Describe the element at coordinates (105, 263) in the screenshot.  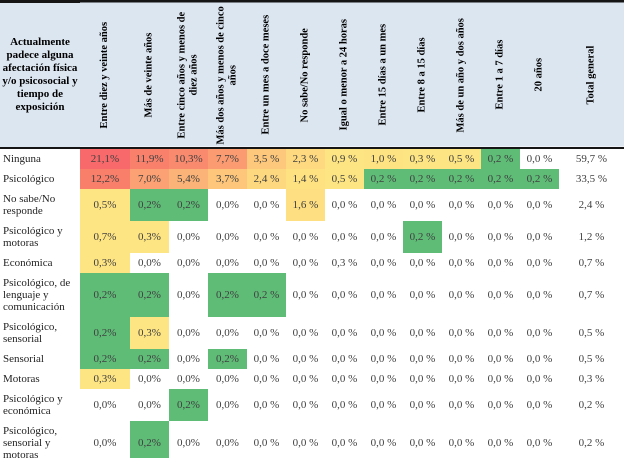
I see `heat-cell: 0,3%` at that location.